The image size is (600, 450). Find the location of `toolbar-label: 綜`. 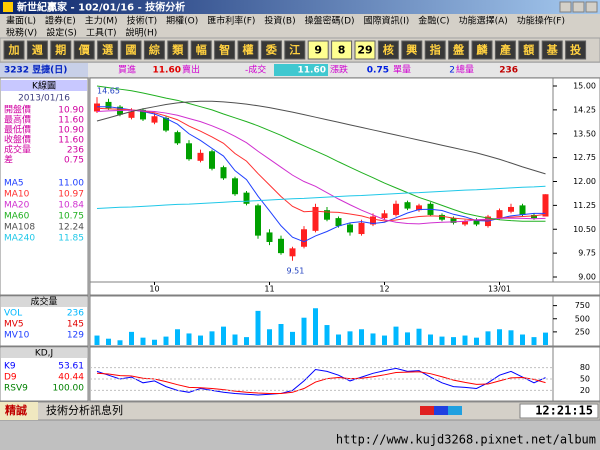

toolbar-label: 綜 is located at coordinates (154, 50).